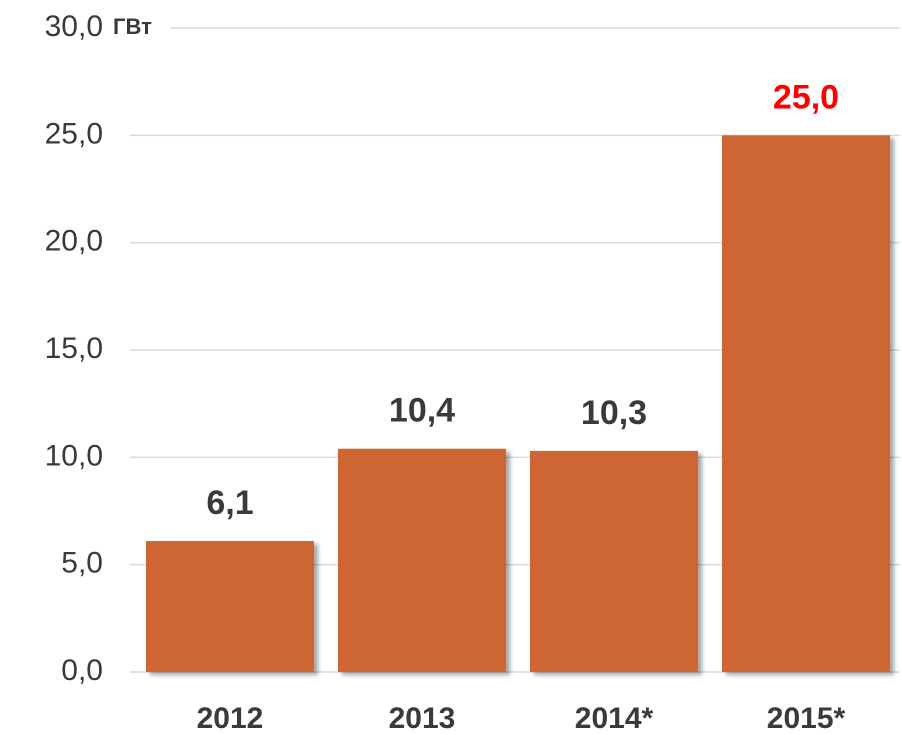  What do you see at coordinates (132, 26) in the screenshot?
I see `unit-label: ГВт` at bounding box center [132, 26].